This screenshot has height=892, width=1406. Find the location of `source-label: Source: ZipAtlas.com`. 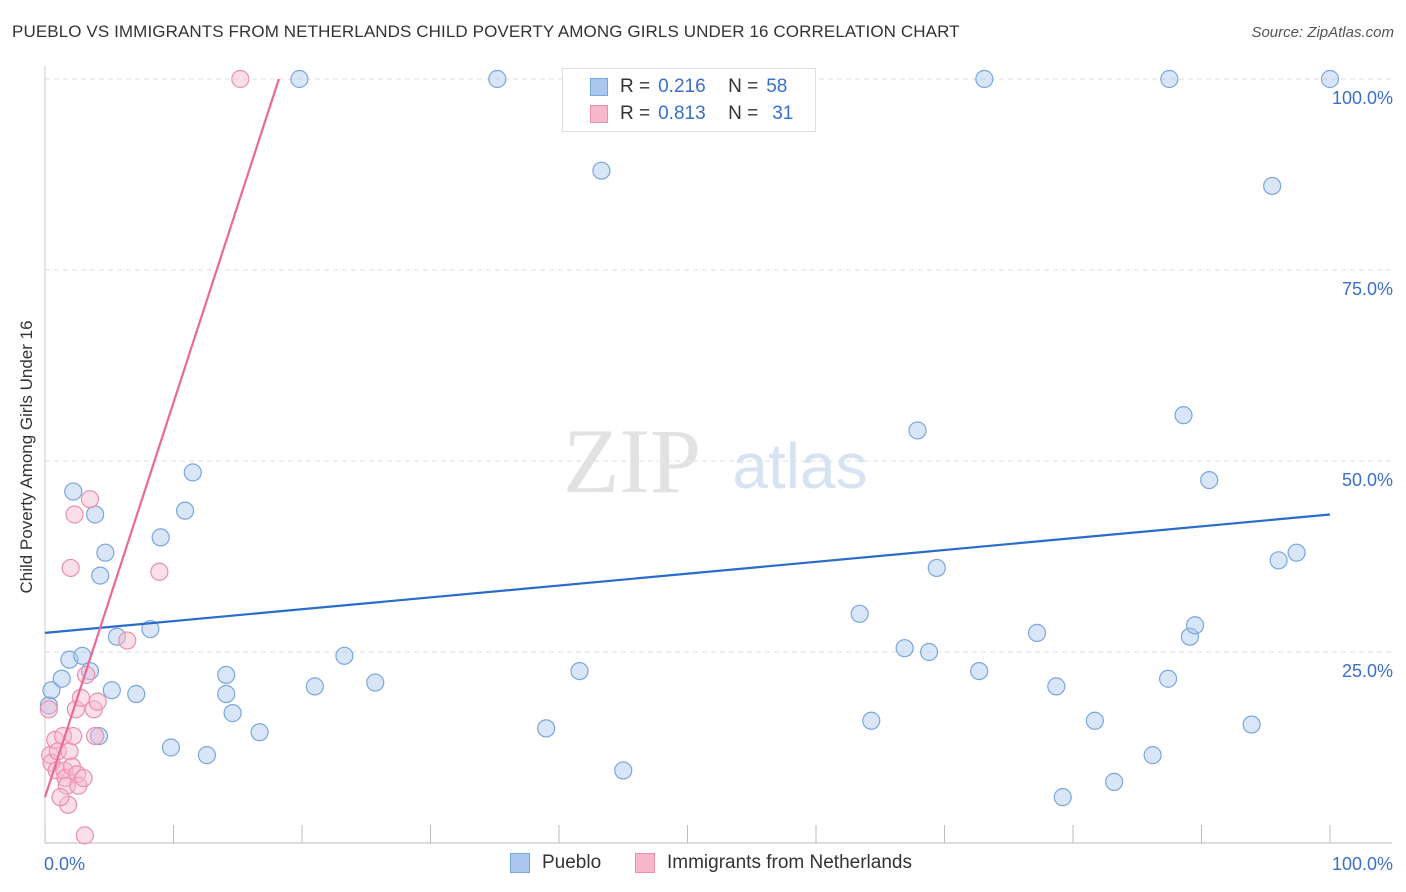

source-label: Source: ZipAtlas.com is located at coordinates (1322, 32).